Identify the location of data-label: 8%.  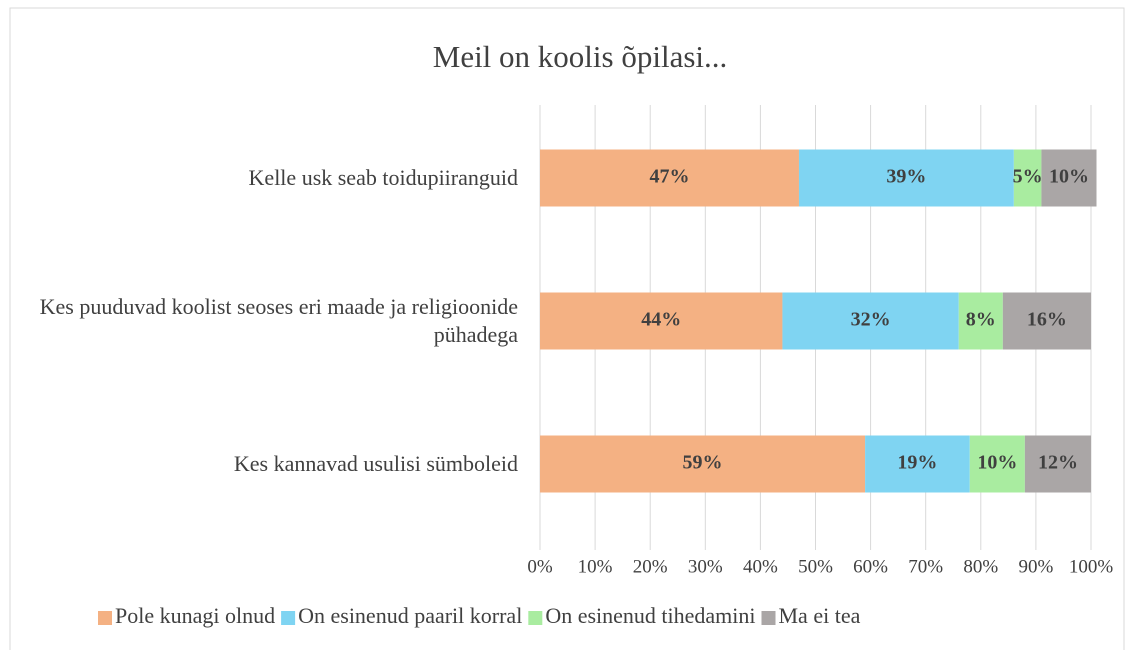
(981, 320).